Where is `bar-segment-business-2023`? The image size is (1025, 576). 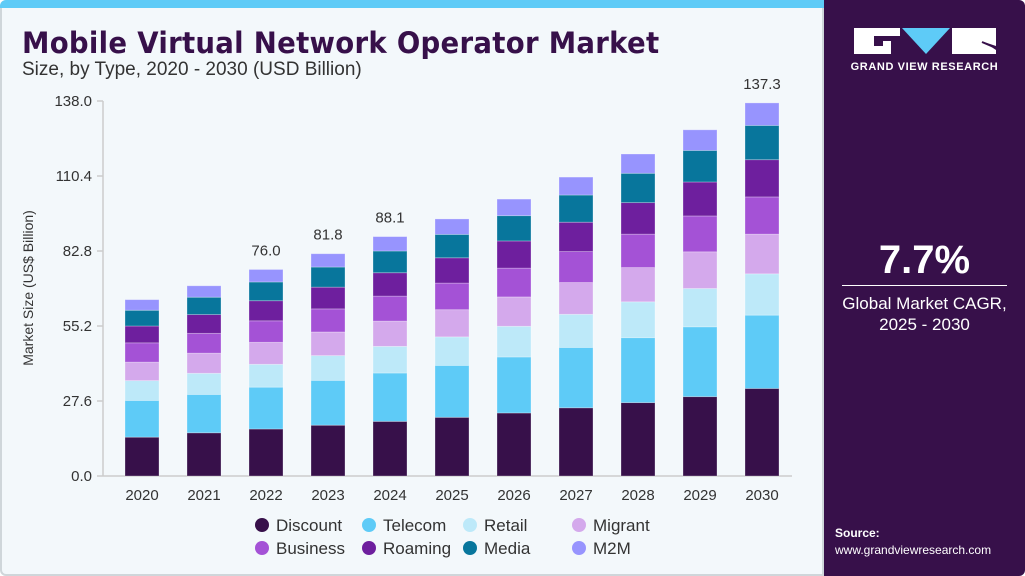 bar-segment-business-2023 is located at coordinates (328, 320).